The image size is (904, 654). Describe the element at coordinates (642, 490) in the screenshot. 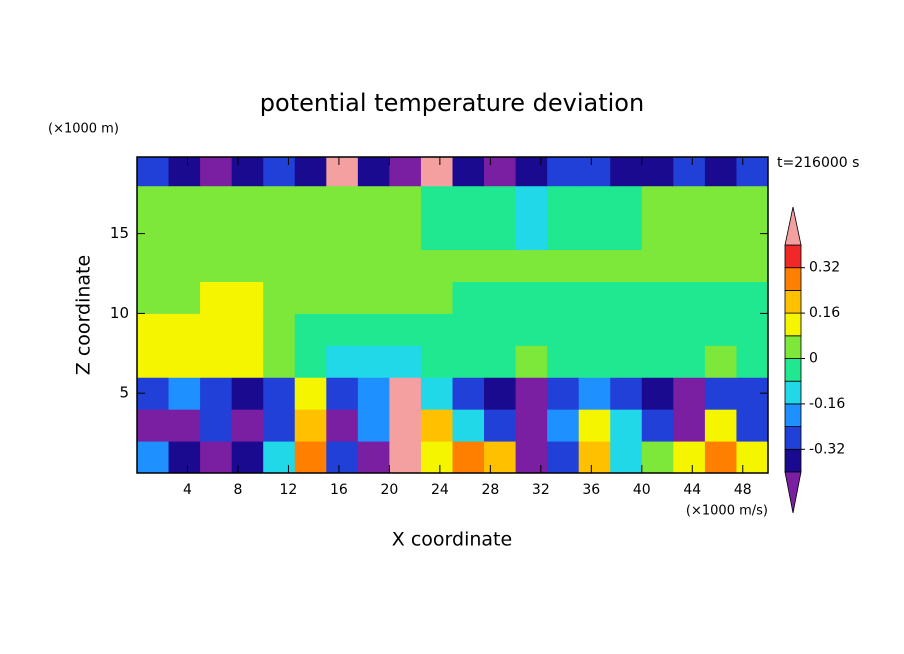

I see `x-tick-label: 40` at that location.